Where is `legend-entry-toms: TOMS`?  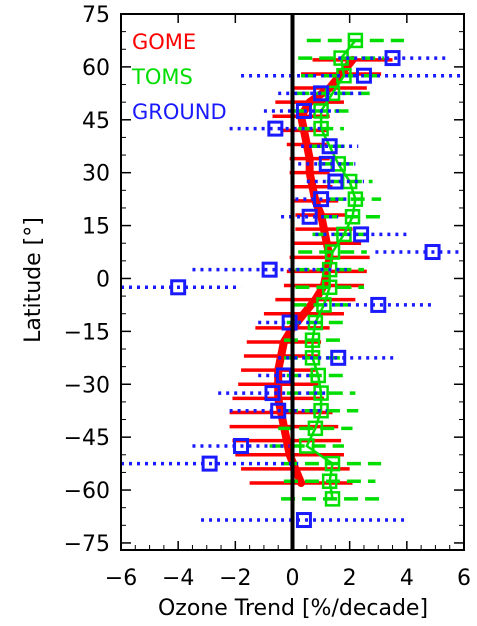 legend-entry-toms: TOMS is located at coordinates (162, 77).